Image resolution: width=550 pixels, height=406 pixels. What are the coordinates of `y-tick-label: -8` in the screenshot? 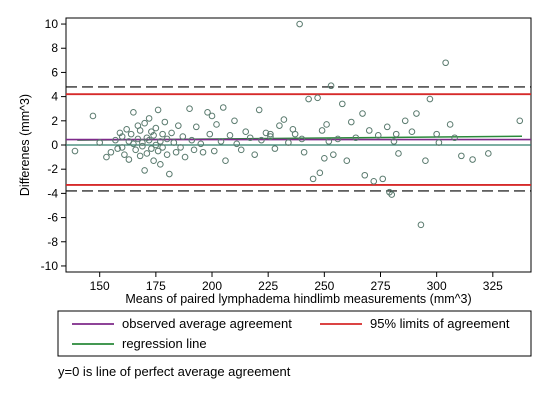 It's located at (52, 242).